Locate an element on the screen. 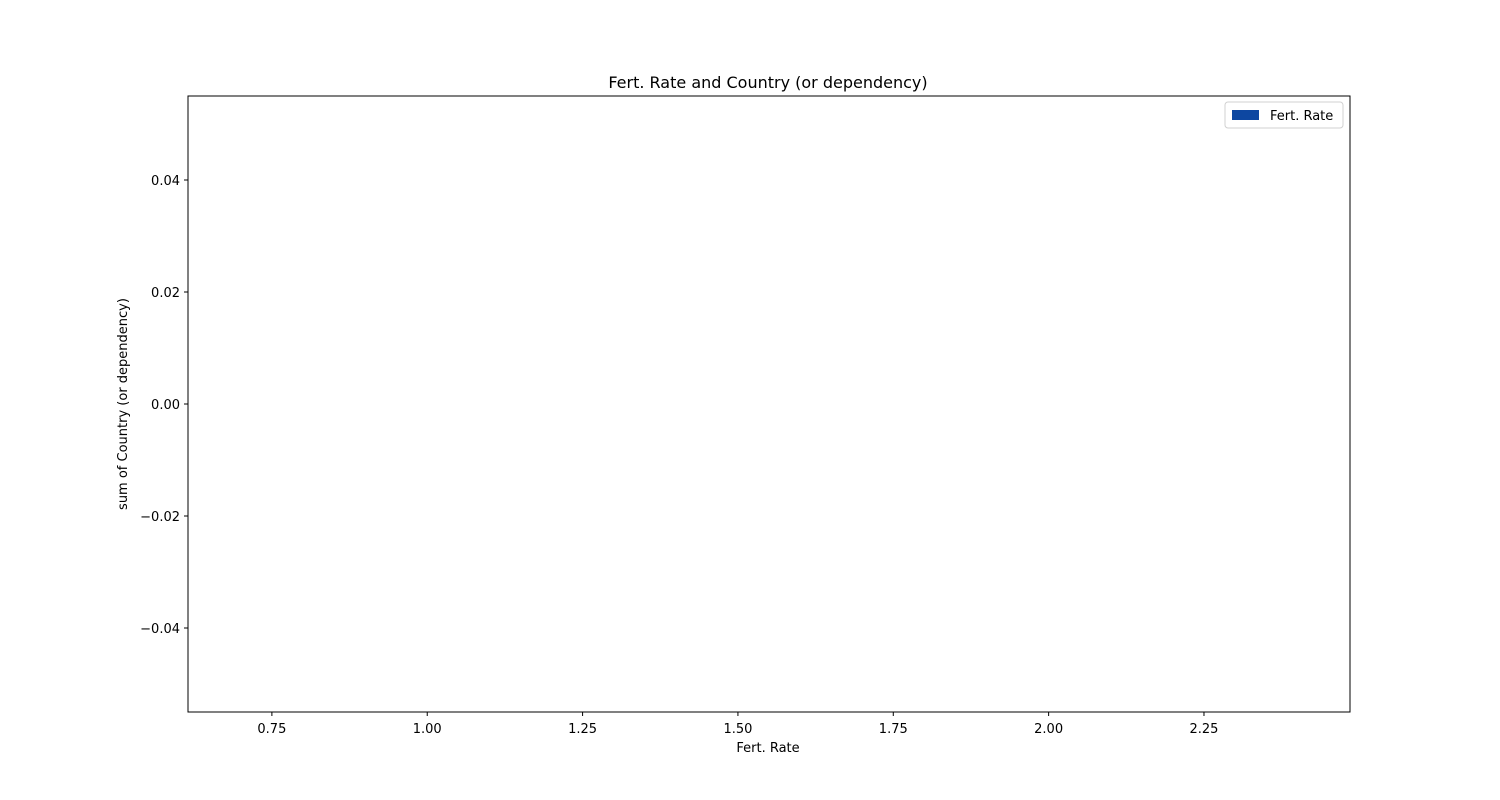  x-tick-label: 2.25 is located at coordinates (1203, 729).